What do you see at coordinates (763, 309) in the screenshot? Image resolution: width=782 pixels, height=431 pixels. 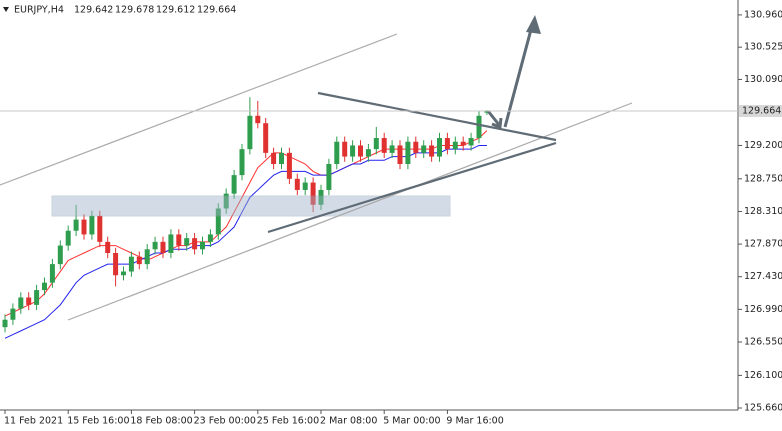 I see `y-tick-label: 126.990` at bounding box center [763, 309].